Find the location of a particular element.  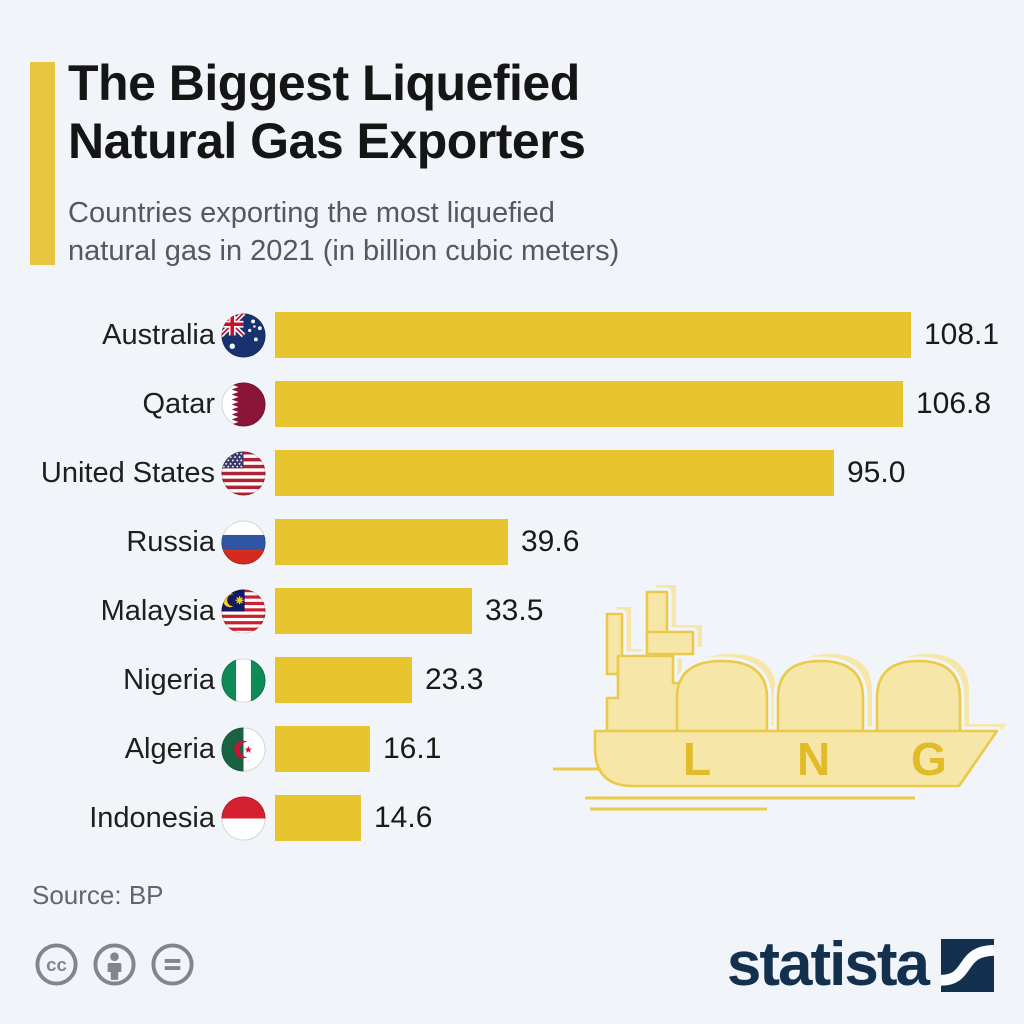

source-text: Source: BP is located at coordinates (98, 895).